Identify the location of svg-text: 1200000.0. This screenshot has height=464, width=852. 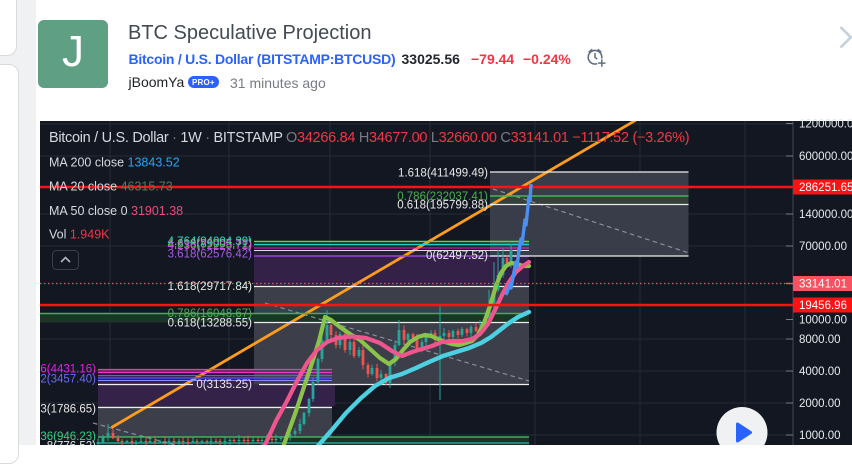
(825, 125).